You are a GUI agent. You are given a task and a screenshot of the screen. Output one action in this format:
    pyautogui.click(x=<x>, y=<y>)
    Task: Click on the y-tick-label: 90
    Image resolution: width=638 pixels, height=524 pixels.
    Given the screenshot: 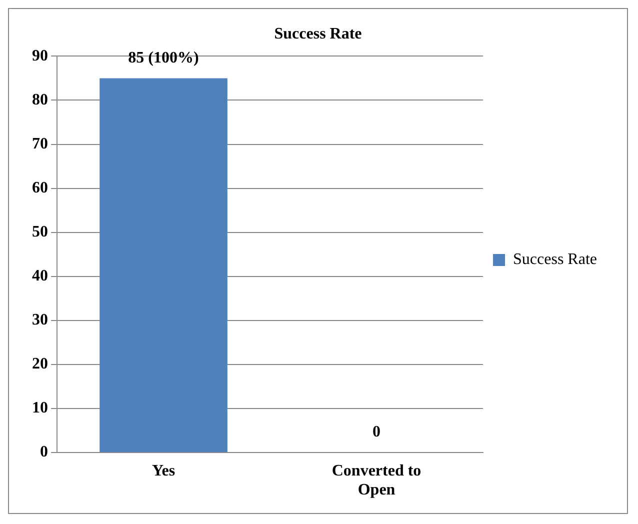 What is the action you would take?
    pyautogui.click(x=40, y=55)
    